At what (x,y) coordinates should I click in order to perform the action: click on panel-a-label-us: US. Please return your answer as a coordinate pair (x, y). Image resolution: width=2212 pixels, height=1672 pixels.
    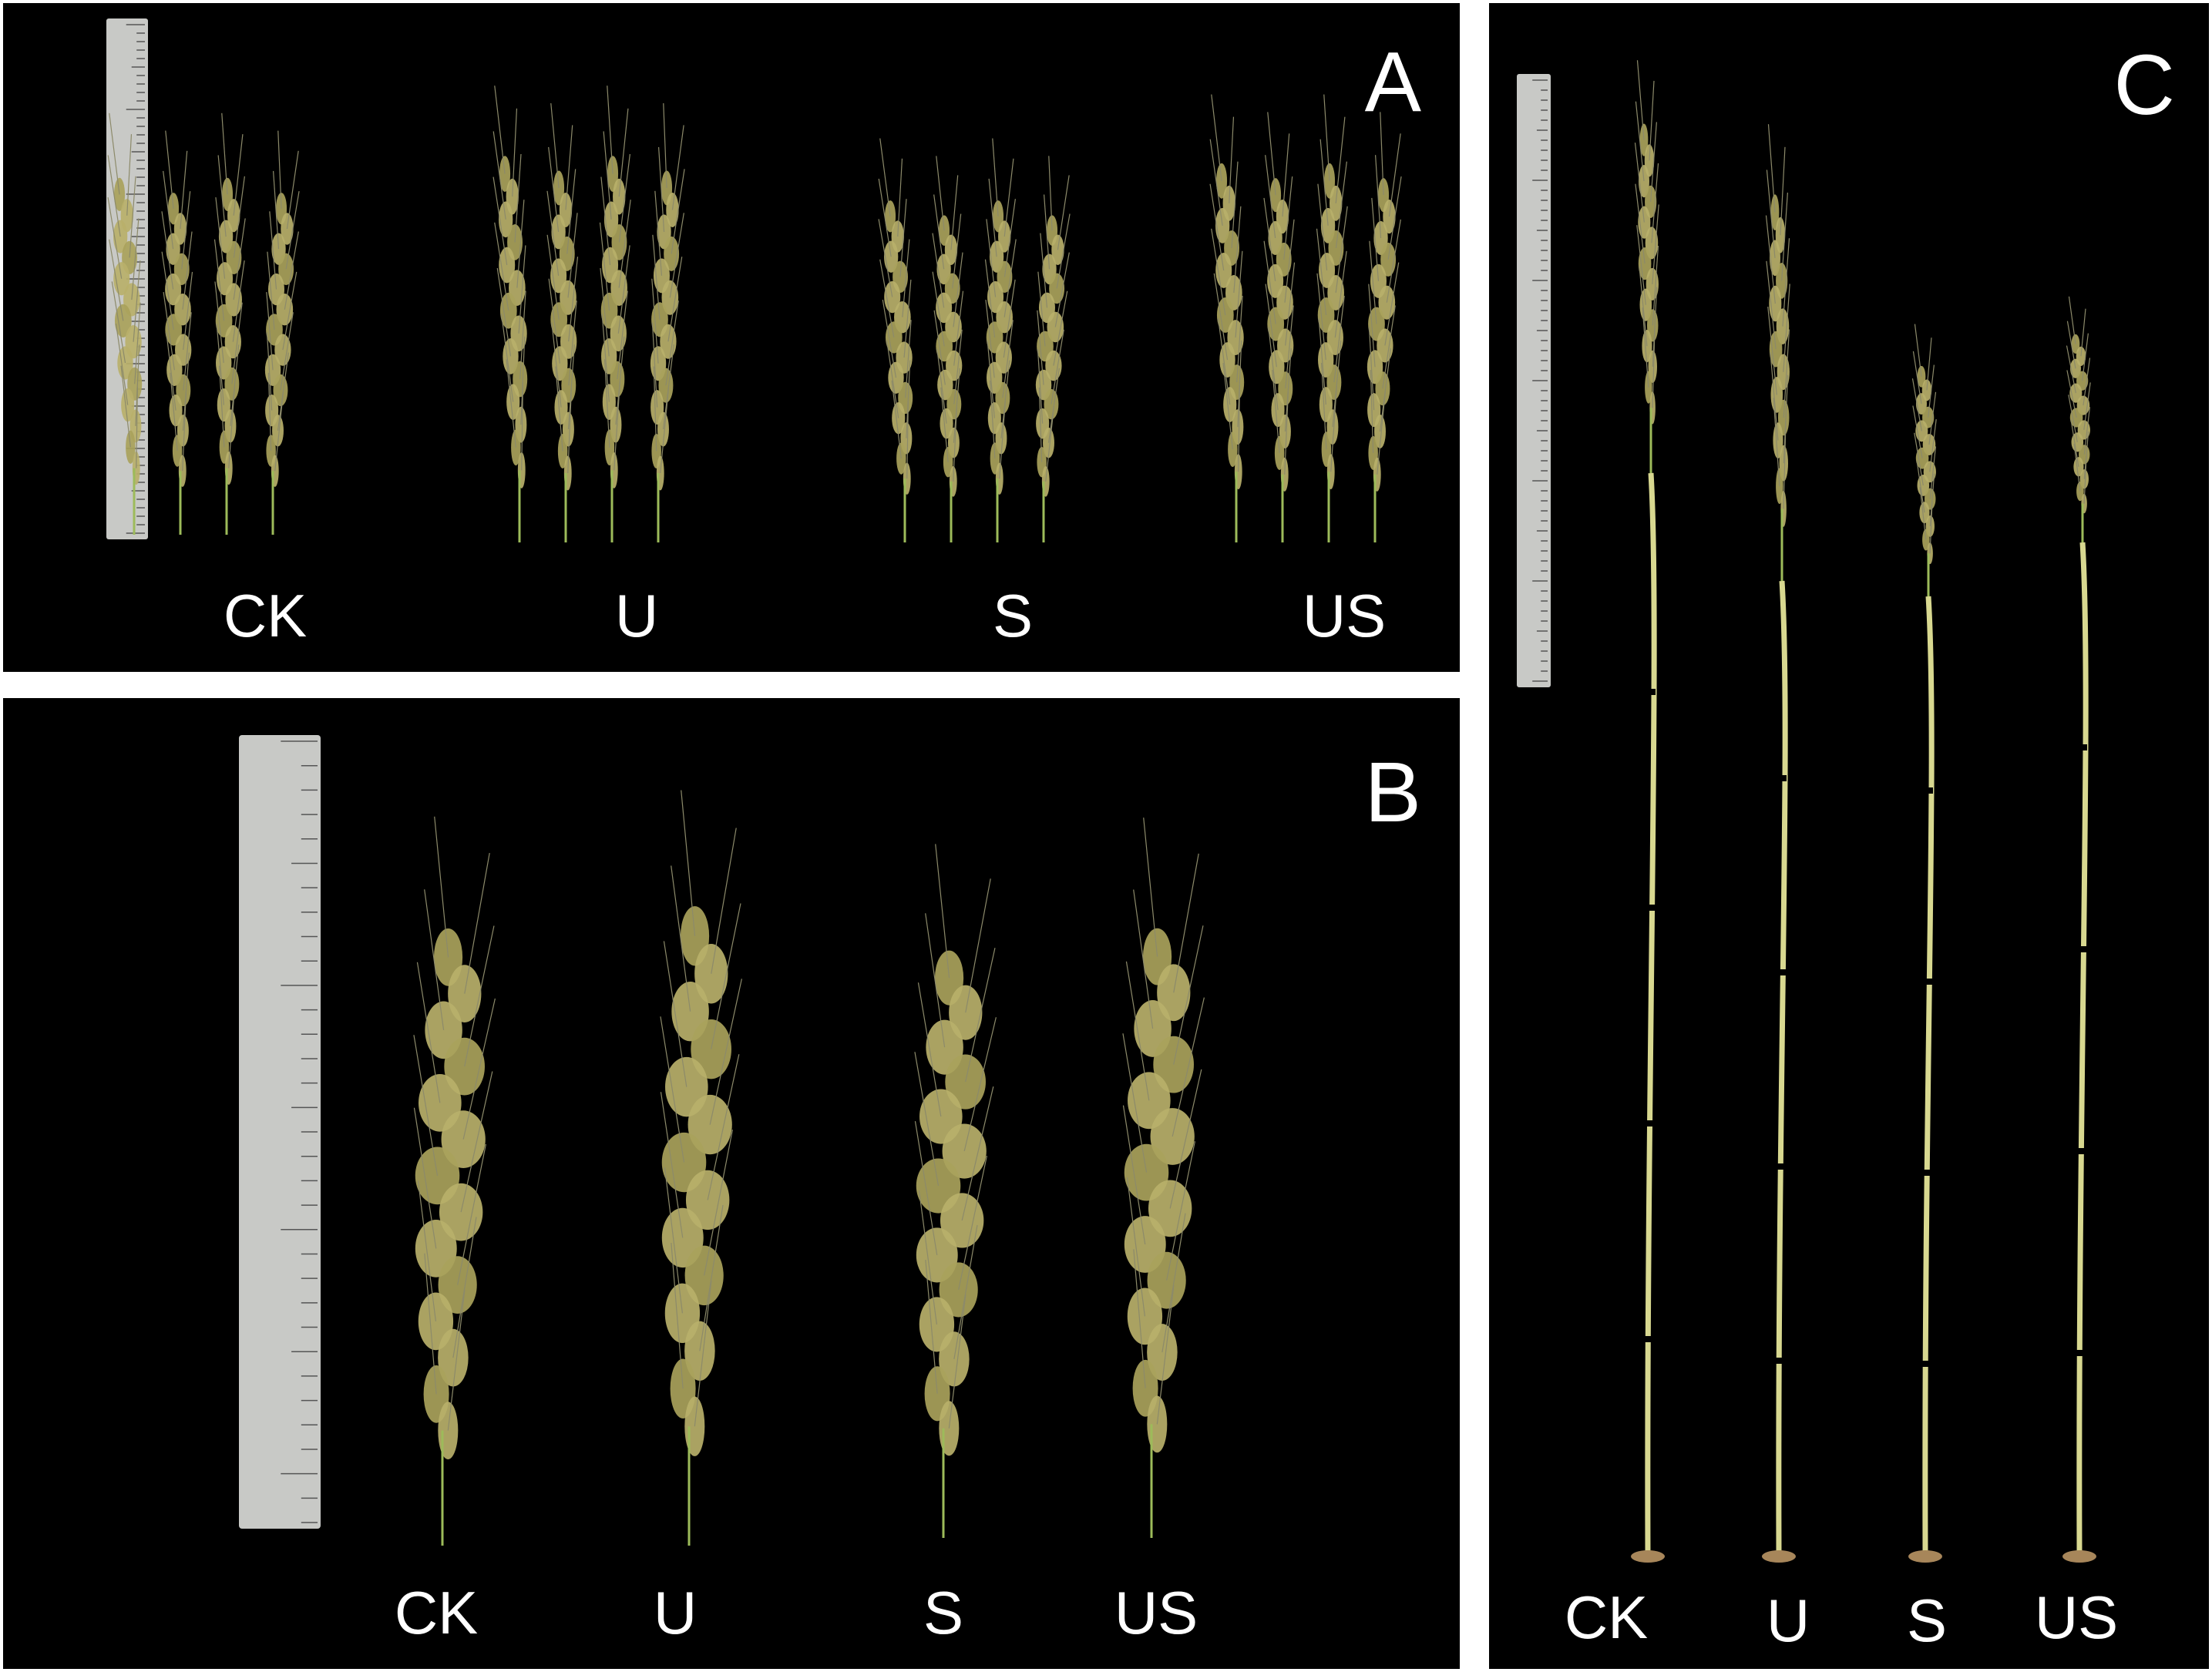
    Looking at the image, I should click on (1344, 616).